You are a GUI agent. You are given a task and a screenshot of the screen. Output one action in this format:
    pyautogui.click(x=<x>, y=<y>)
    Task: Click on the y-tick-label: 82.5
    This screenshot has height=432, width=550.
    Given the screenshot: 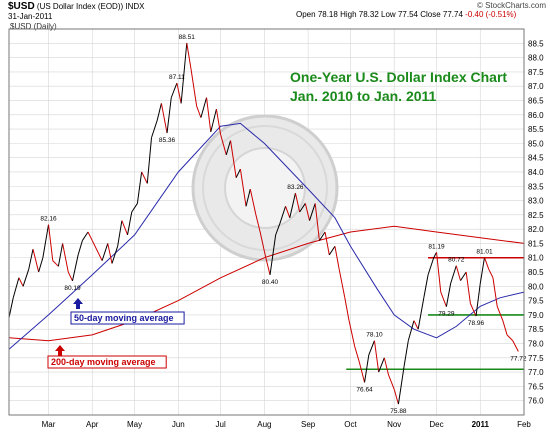 What is the action you would take?
    pyautogui.click(x=536, y=215)
    